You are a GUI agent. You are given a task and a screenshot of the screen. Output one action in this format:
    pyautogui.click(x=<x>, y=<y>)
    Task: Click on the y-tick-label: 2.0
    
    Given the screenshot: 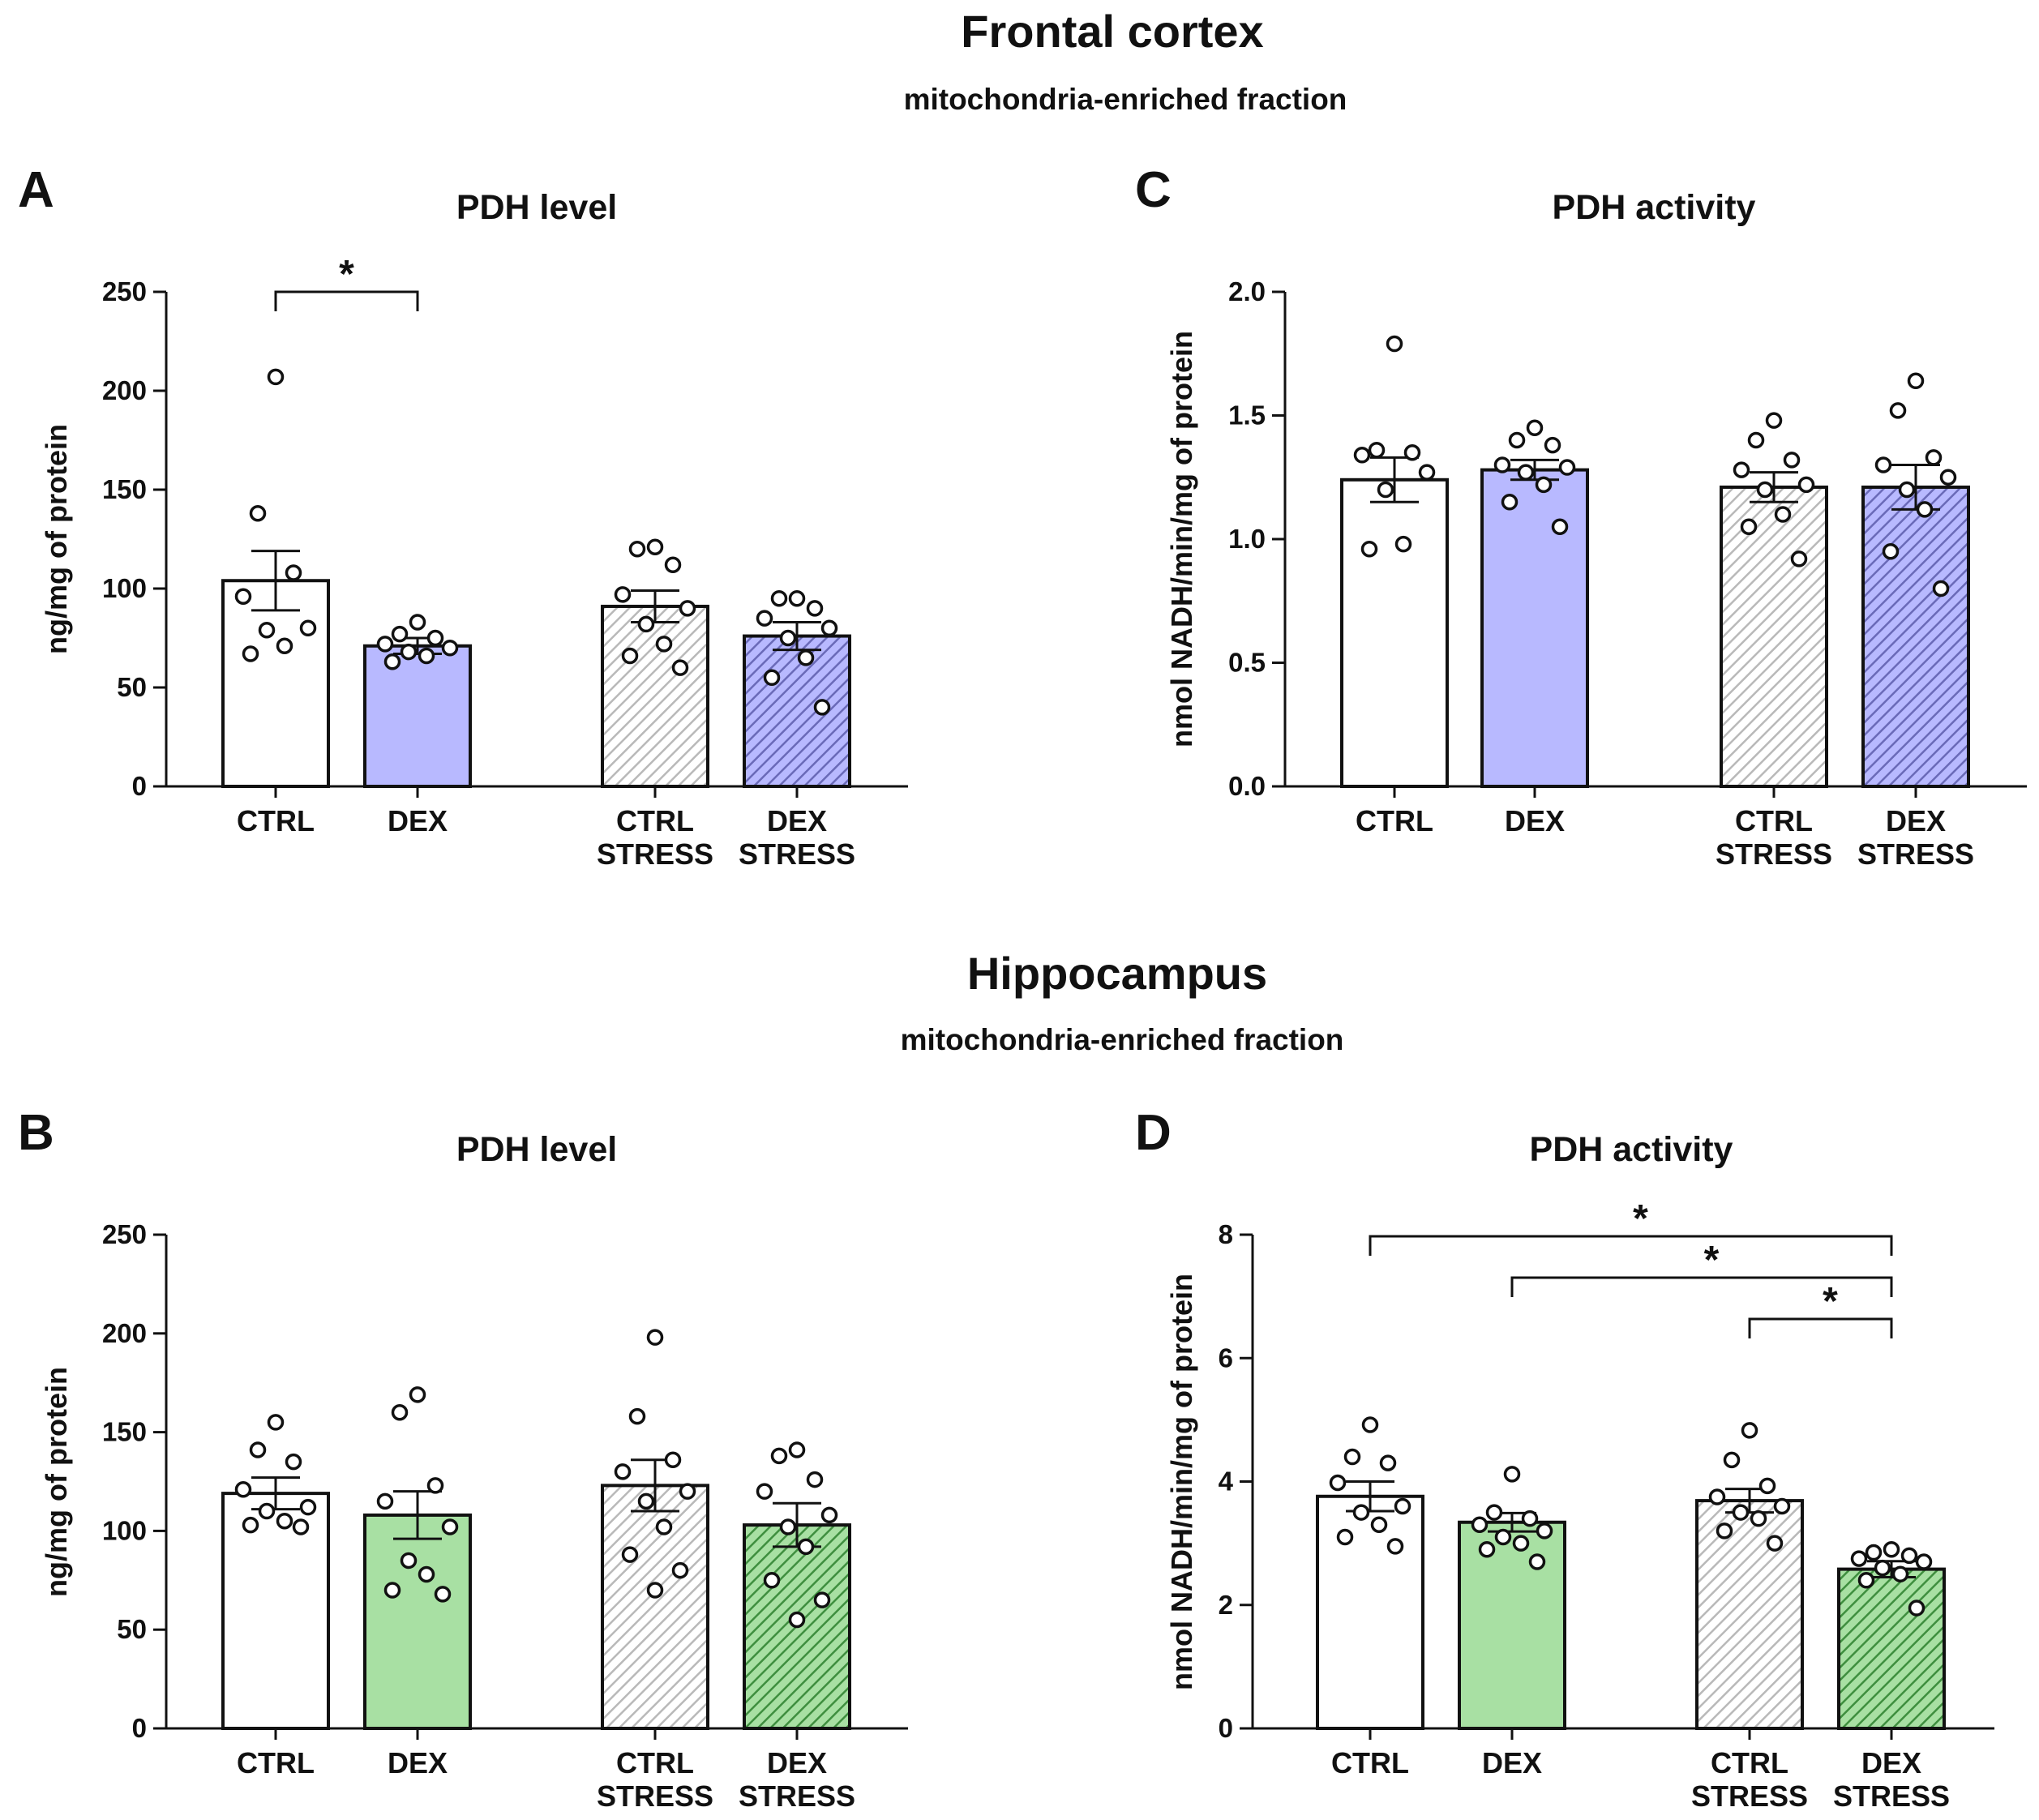 What is the action you would take?
    pyautogui.click(x=1247, y=291)
    